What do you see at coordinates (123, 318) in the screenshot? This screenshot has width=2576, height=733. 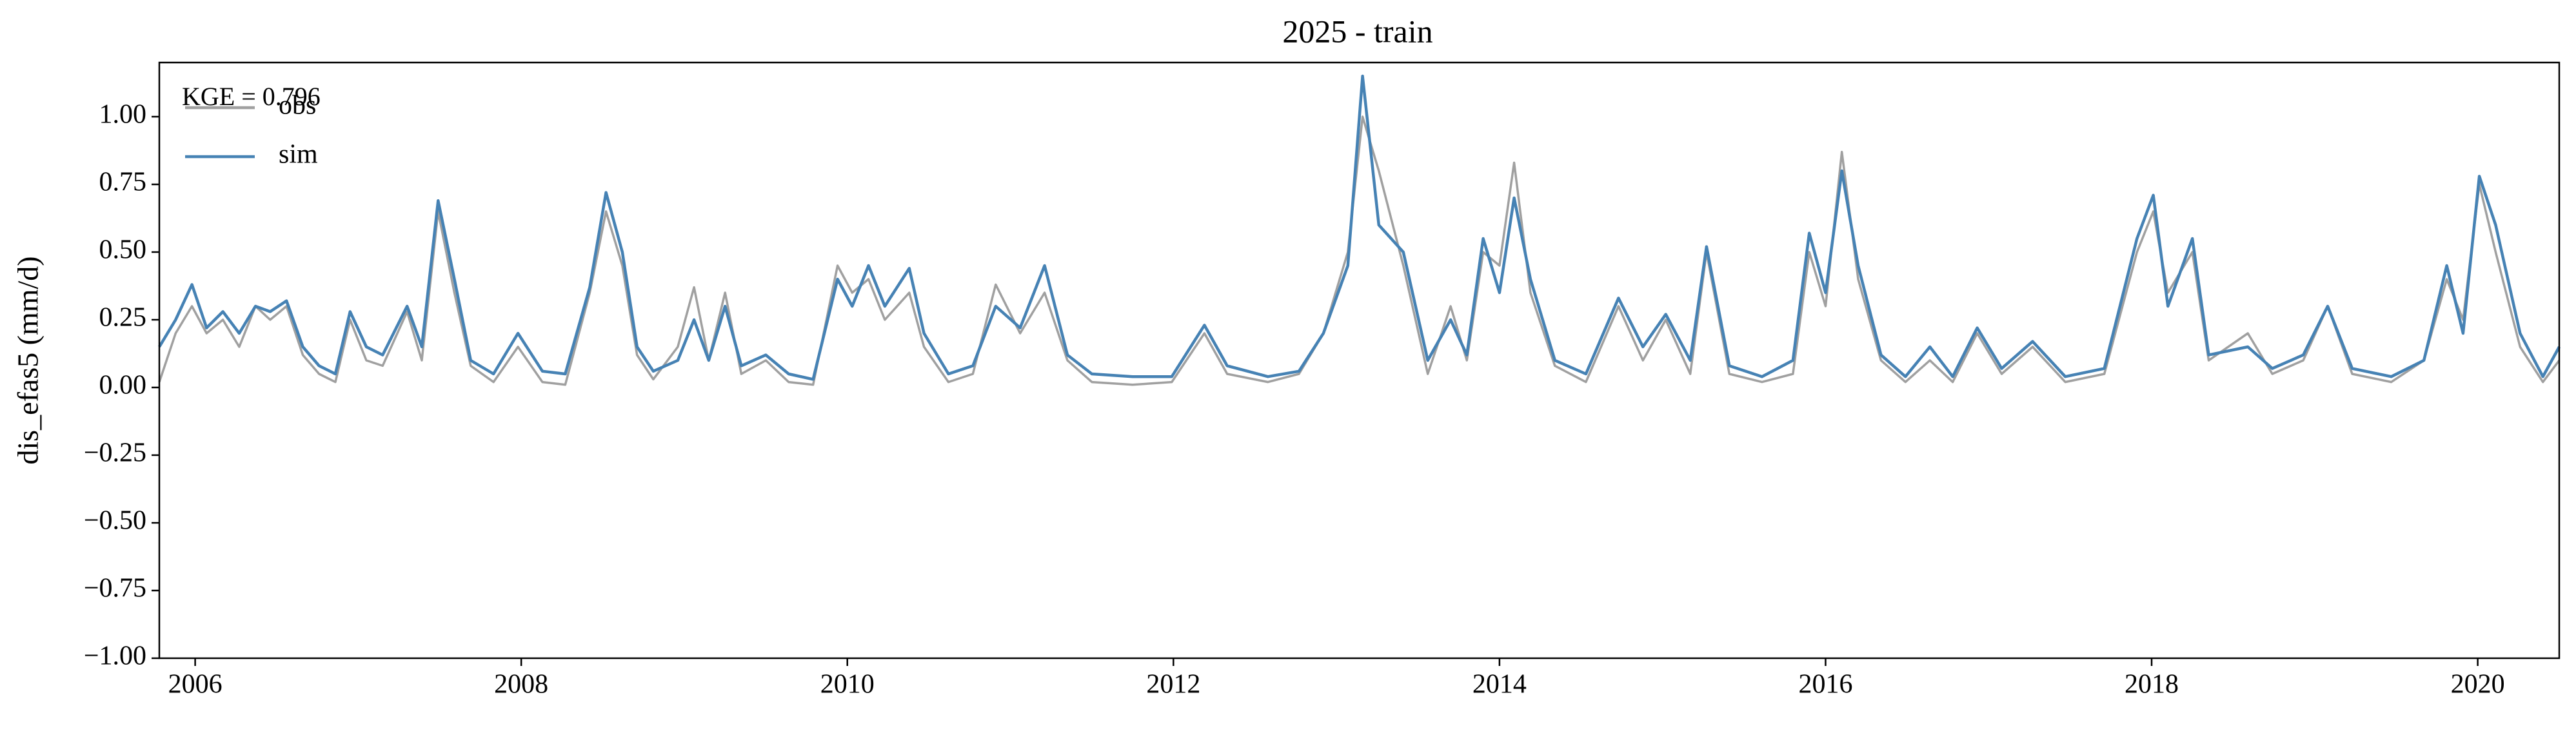 I see `y-tick-label: 0.25` at bounding box center [123, 318].